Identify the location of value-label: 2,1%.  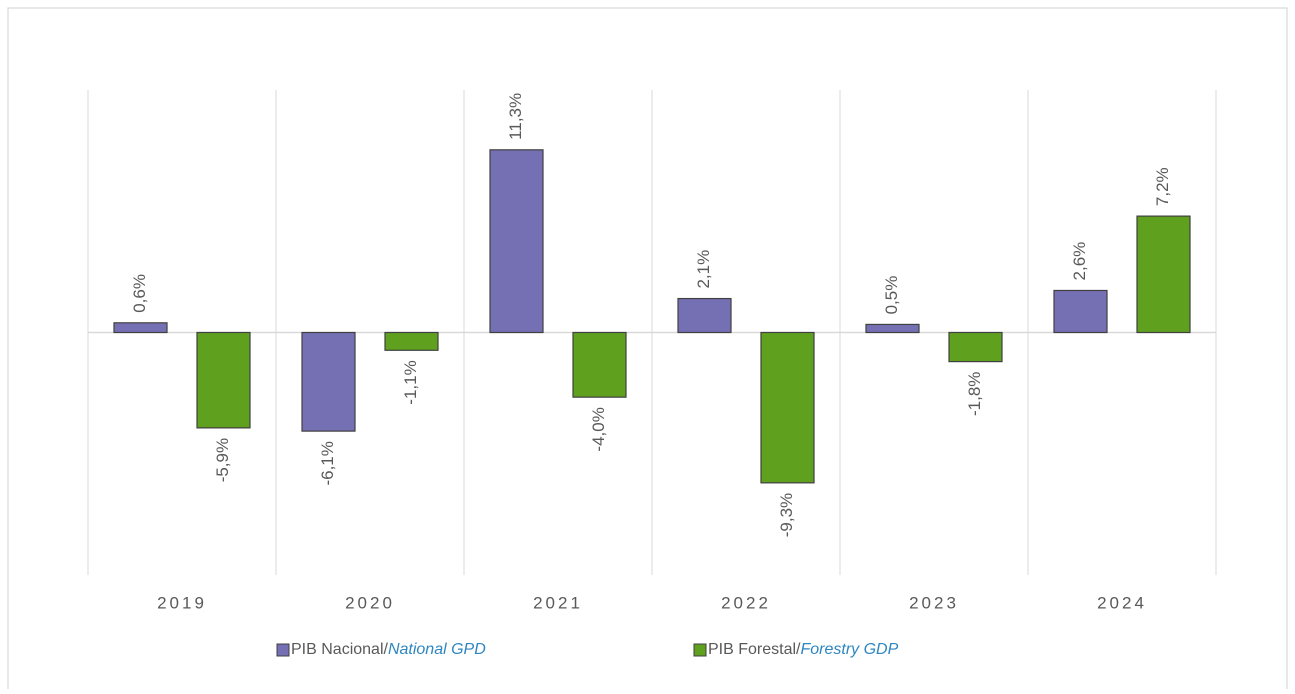
(703, 269).